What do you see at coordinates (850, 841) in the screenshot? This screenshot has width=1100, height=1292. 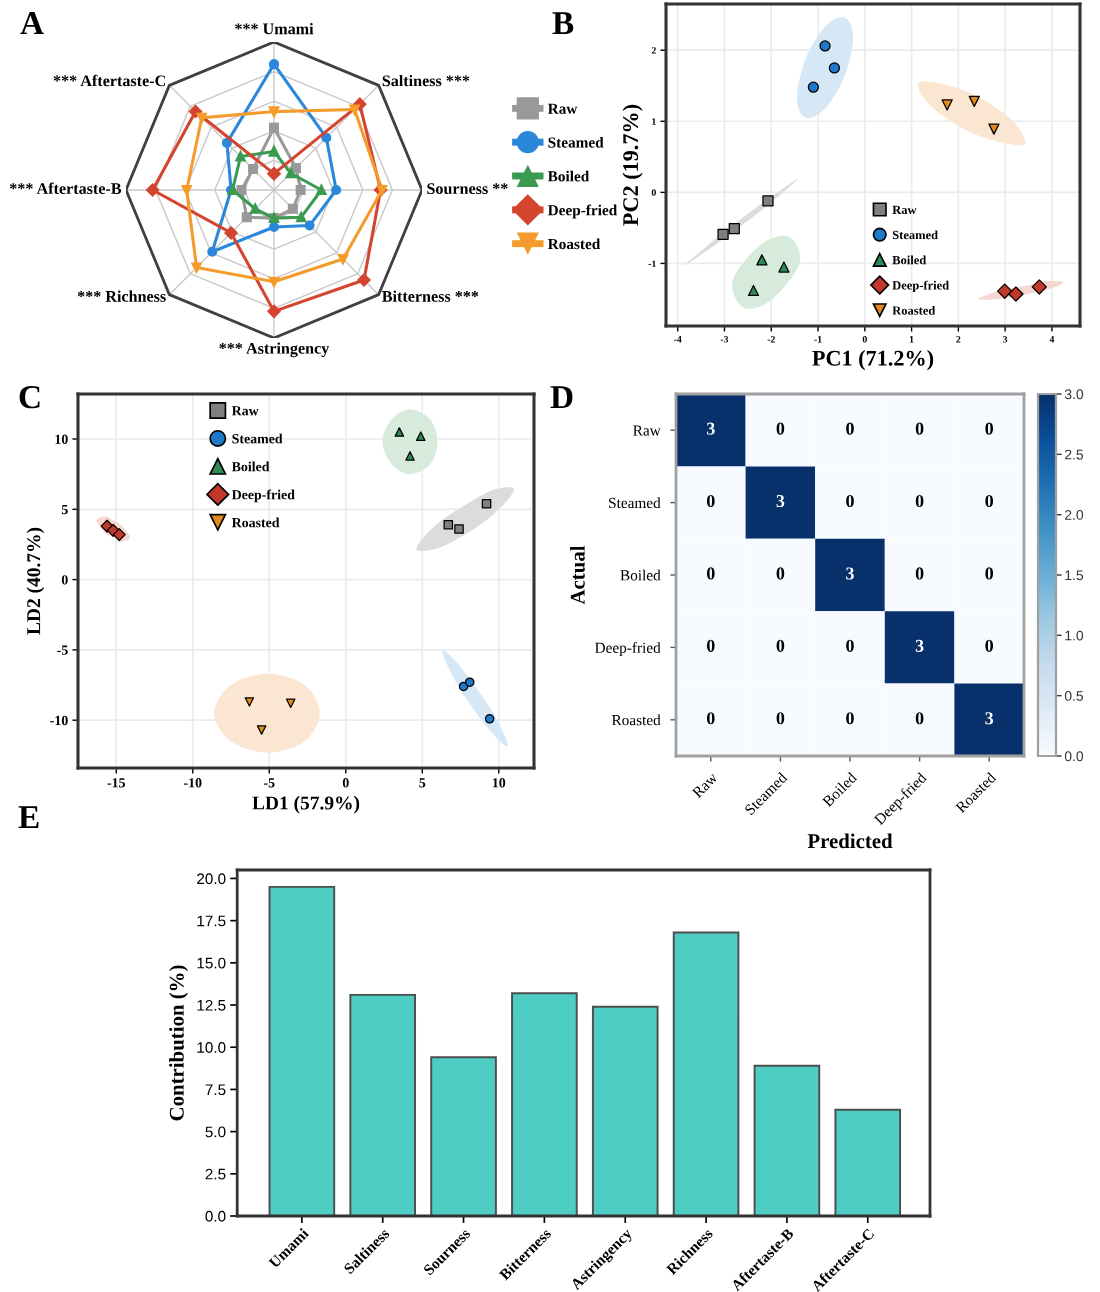 I see `x-axis-title: Predicted` at bounding box center [850, 841].